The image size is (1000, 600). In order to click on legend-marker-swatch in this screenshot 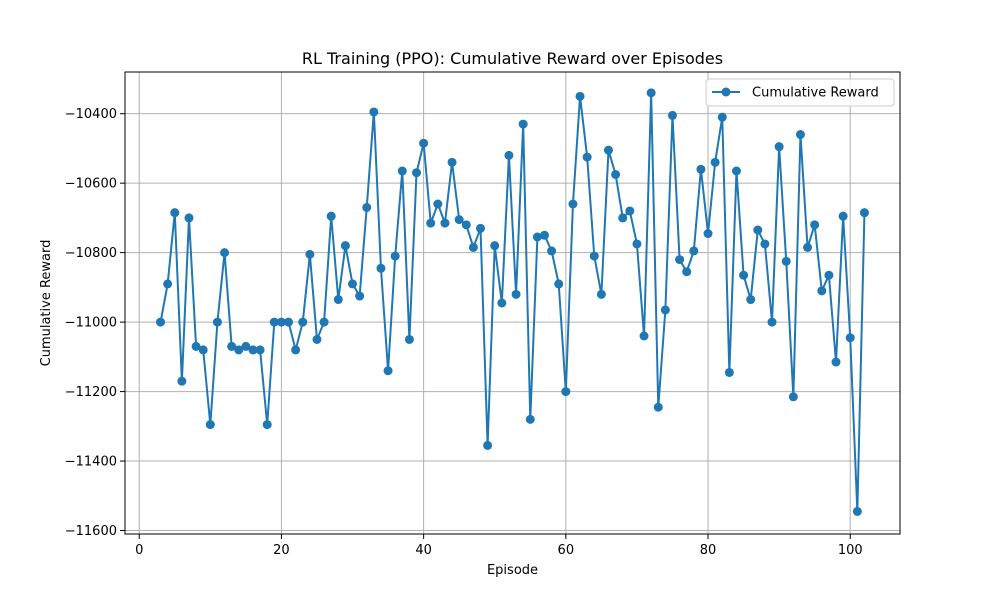, I will do `click(726, 92)`.